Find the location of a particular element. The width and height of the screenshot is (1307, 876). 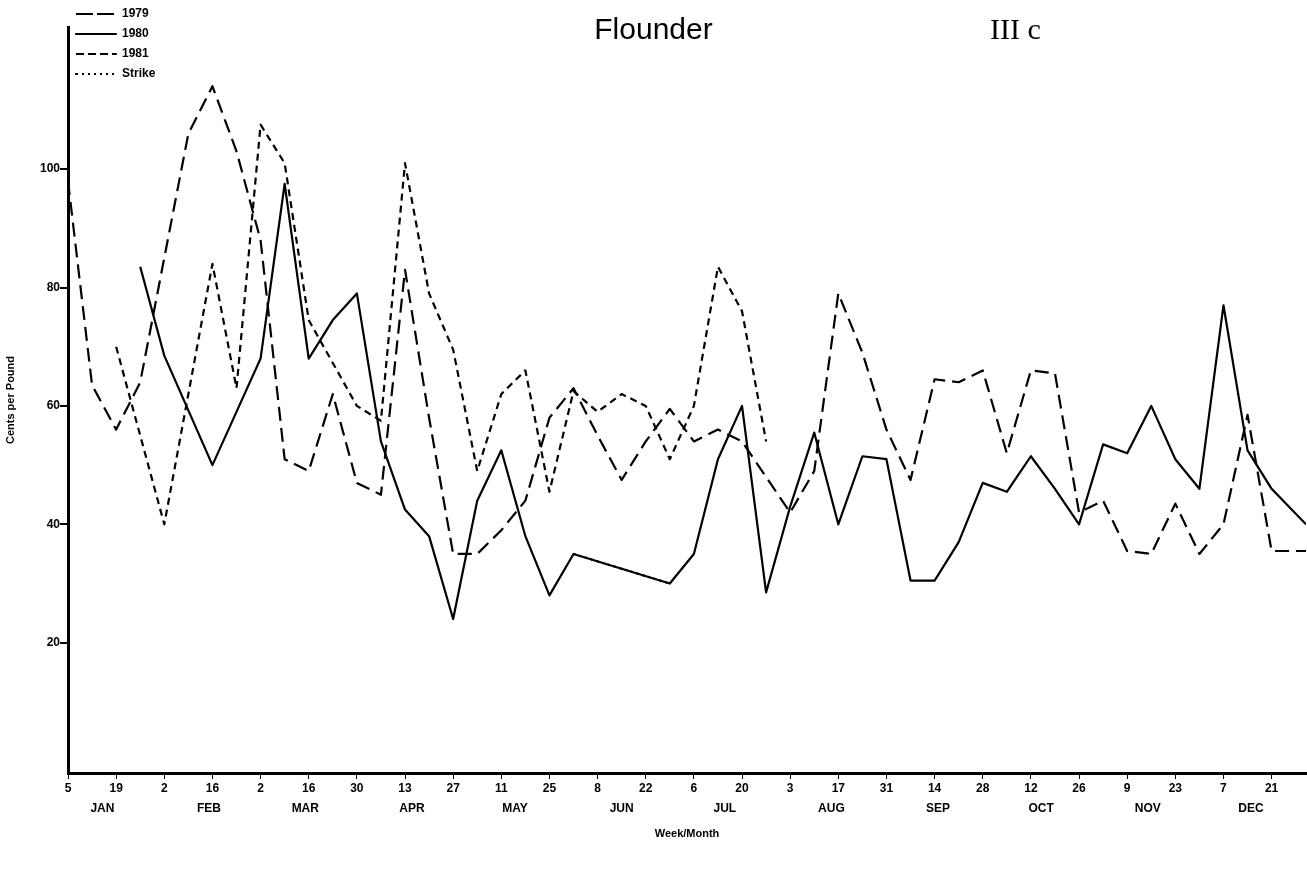

legend-label: Strike is located at coordinates (139, 73).